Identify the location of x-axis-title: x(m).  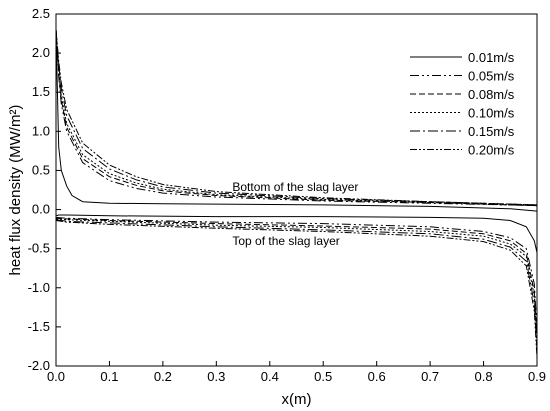
(297, 399).